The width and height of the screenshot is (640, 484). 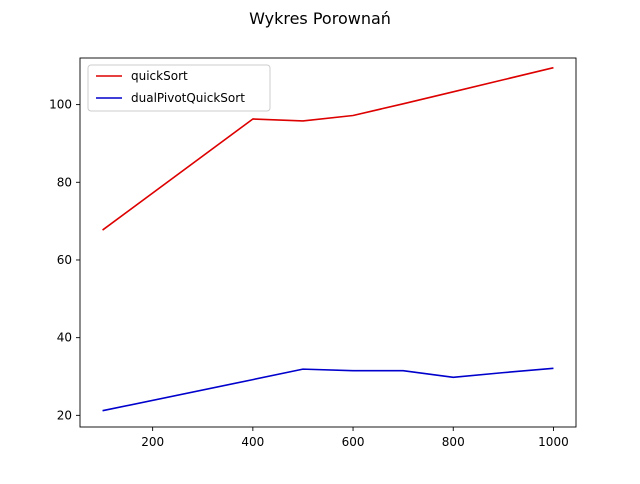 What do you see at coordinates (328, 389) in the screenshot?
I see `series-line-dualPivotQuickSort` at bounding box center [328, 389].